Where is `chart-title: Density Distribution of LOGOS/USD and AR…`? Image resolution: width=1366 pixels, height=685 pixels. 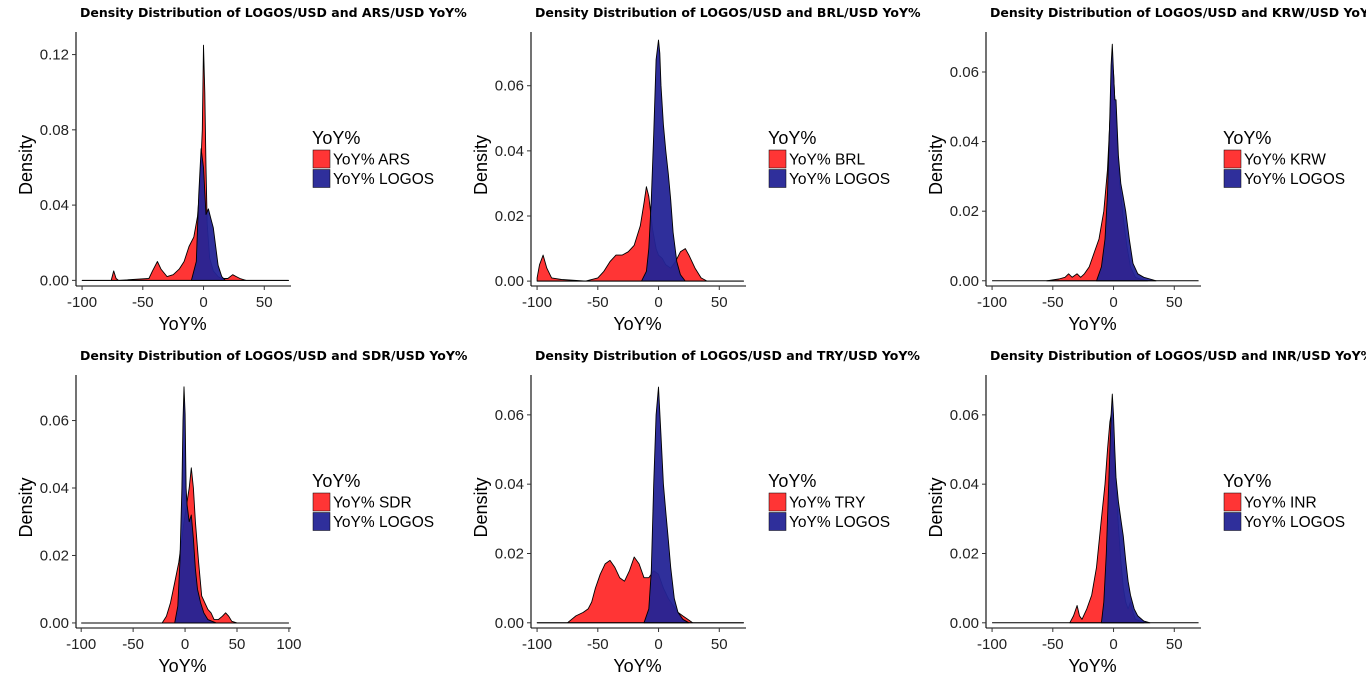 chart-title: Density Distribution of LOGOS/USD and AR… is located at coordinates (273, 12).